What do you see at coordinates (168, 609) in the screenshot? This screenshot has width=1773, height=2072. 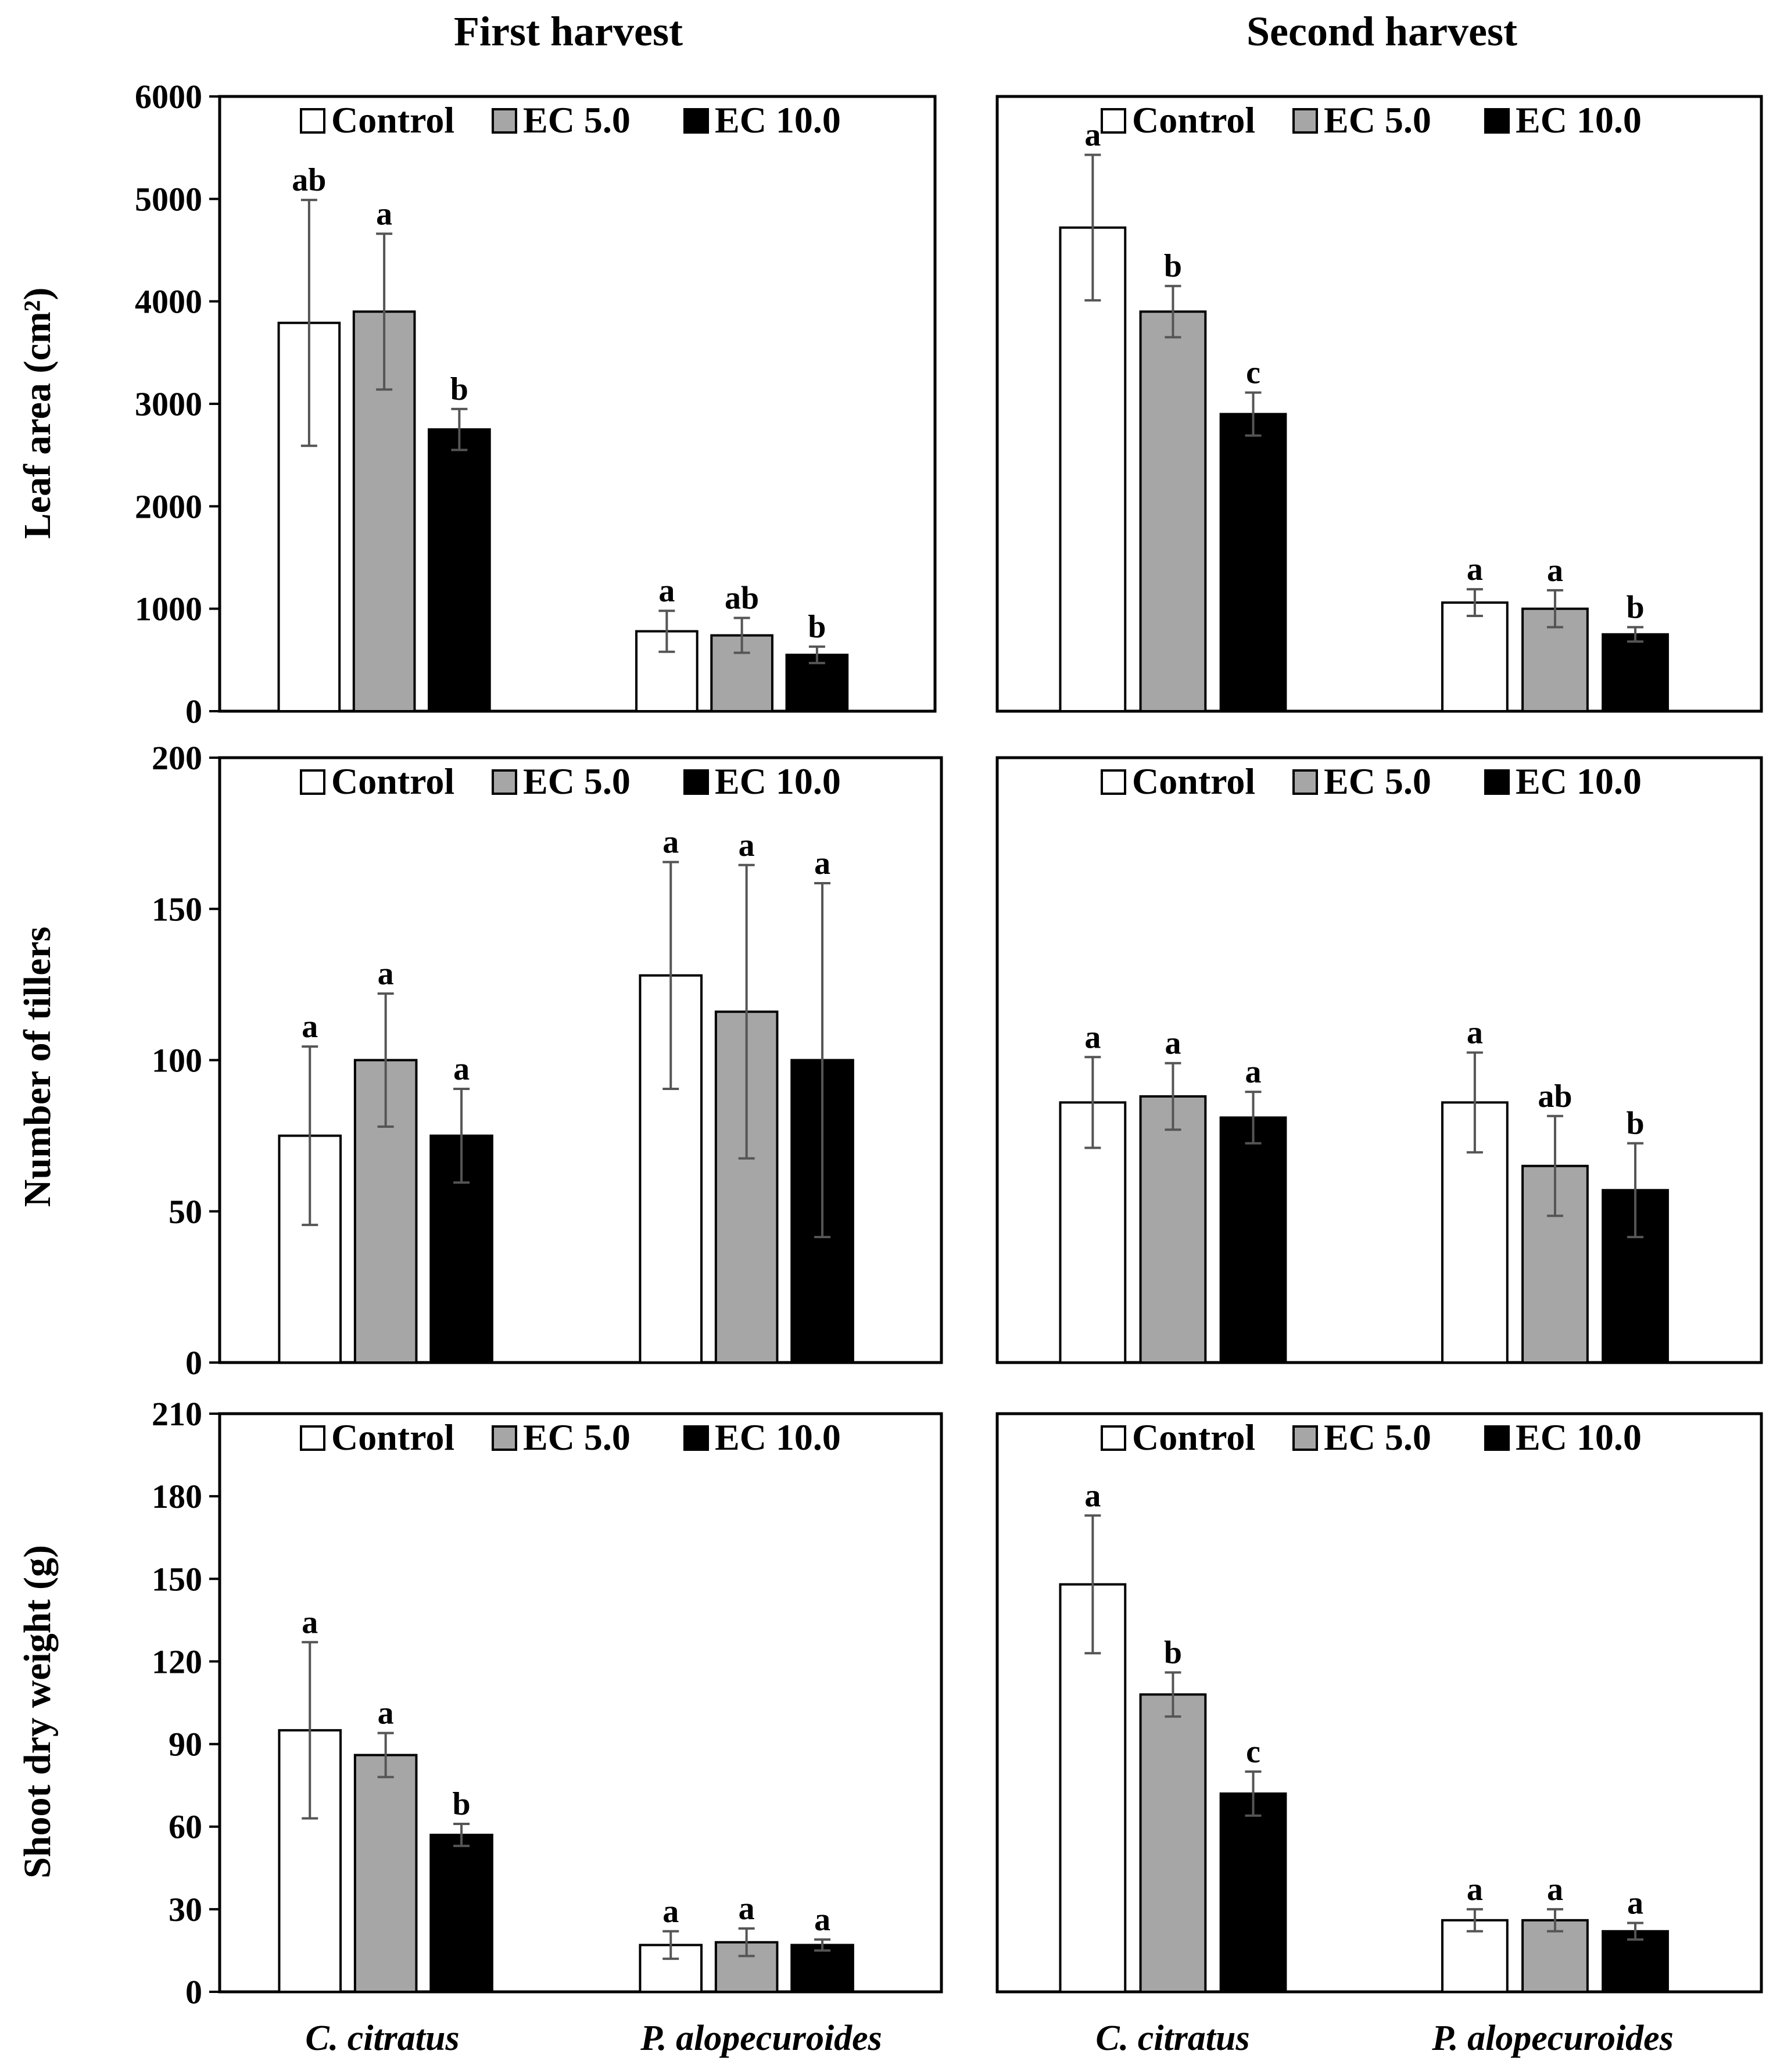 I see `y-tick-label: 1000` at bounding box center [168, 609].